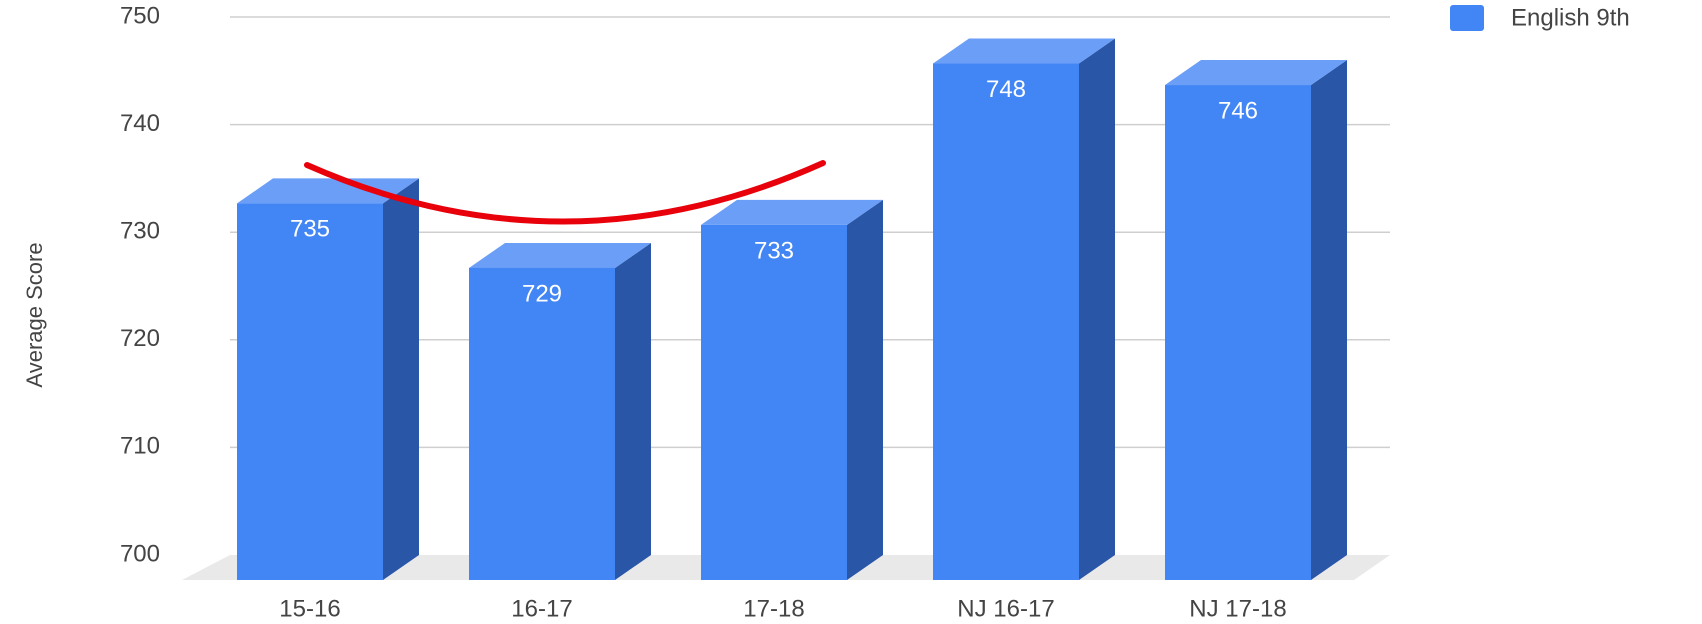 The height and width of the screenshot is (624, 1702). I want to click on value-label: 729, so click(542, 293).